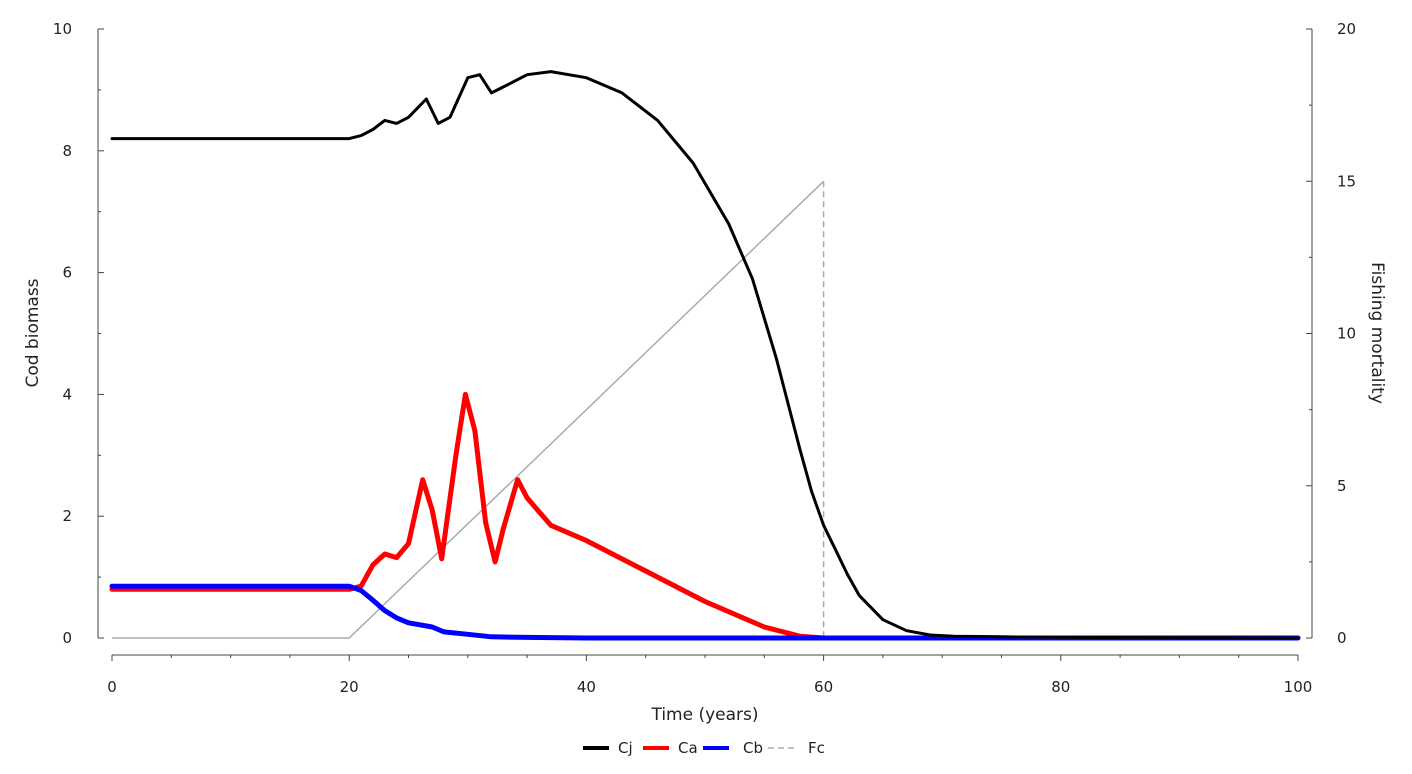 Image resolution: width=1412 pixels, height=774 pixels. Describe the element at coordinates (688, 748) in the screenshot. I see `legend-label-ca: Ca` at that location.